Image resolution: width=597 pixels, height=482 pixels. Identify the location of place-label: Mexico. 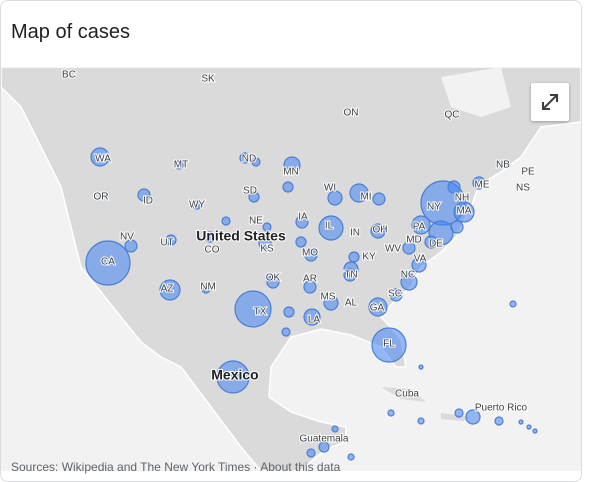
(234, 375).